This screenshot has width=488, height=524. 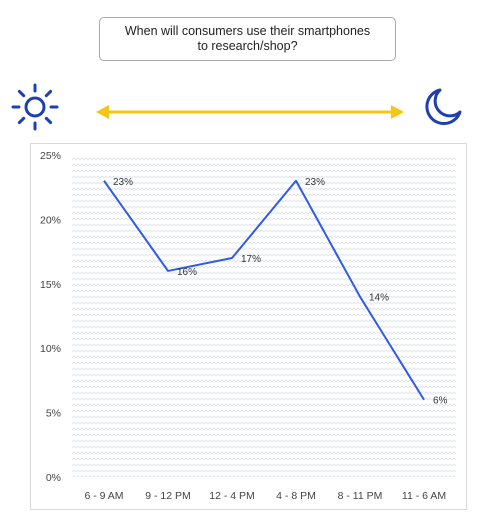 What do you see at coordinates (360, 496) in the screenshot?
I see `x-tick-label: 8 - 11 PM` at bounding box center [360, 496].